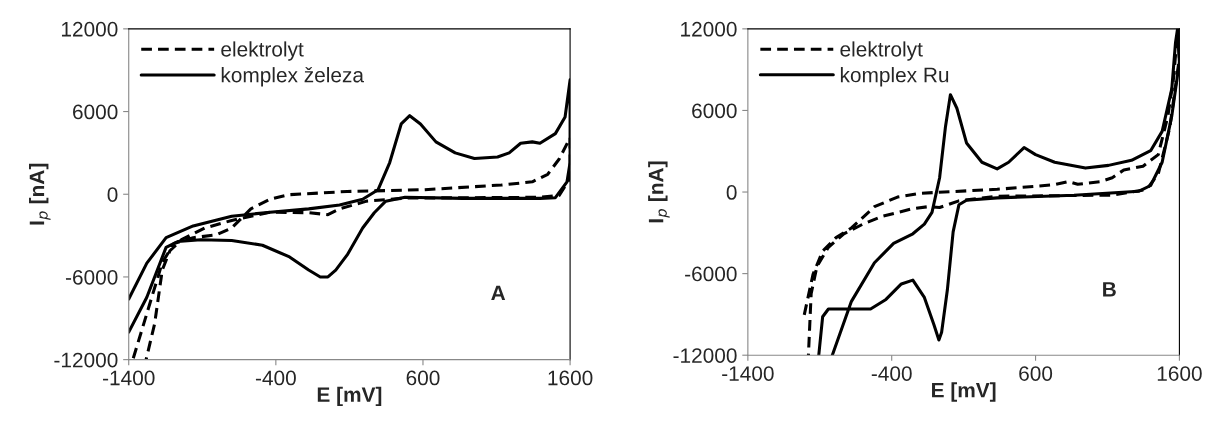 This screenshot has width=1226, height=444. I want to click on annotation: B, so click(1109, 289).